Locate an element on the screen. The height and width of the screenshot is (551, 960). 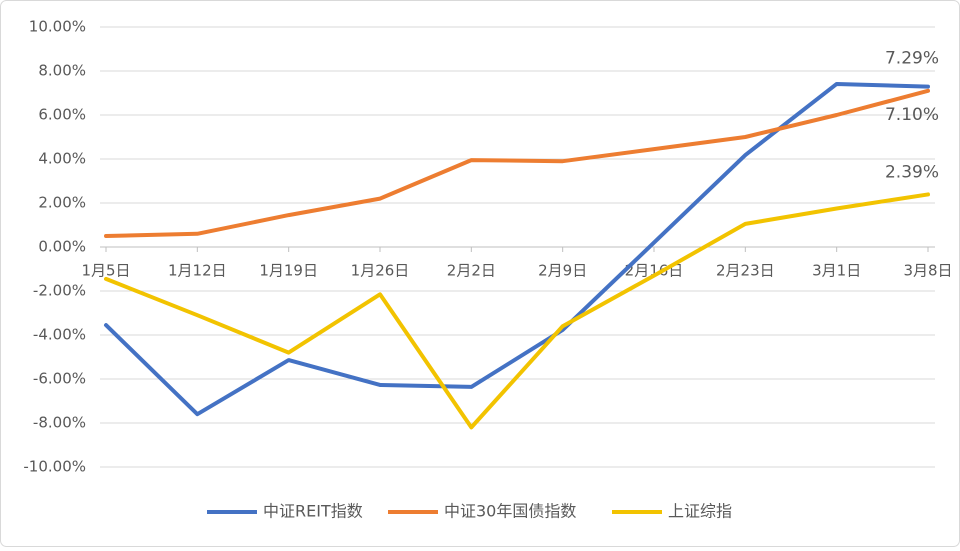
legend-label: 上证综指 is located at coordinates (700, 511).